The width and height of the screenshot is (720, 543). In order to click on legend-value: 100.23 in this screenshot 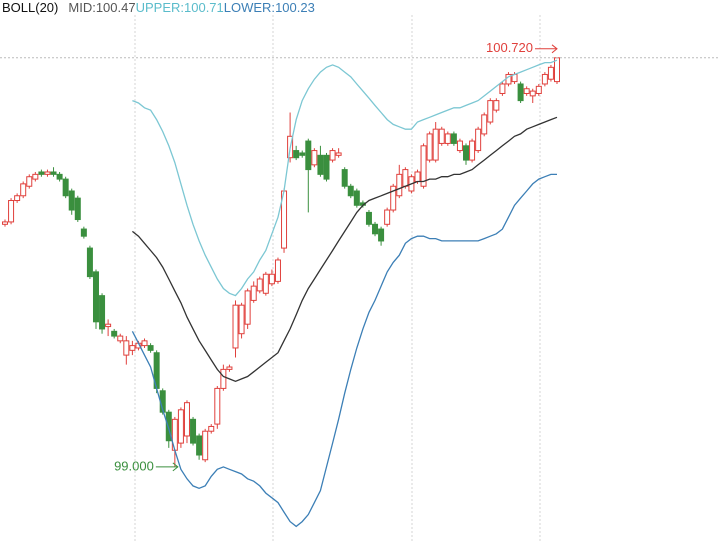, I will do `click(295, 7)`.